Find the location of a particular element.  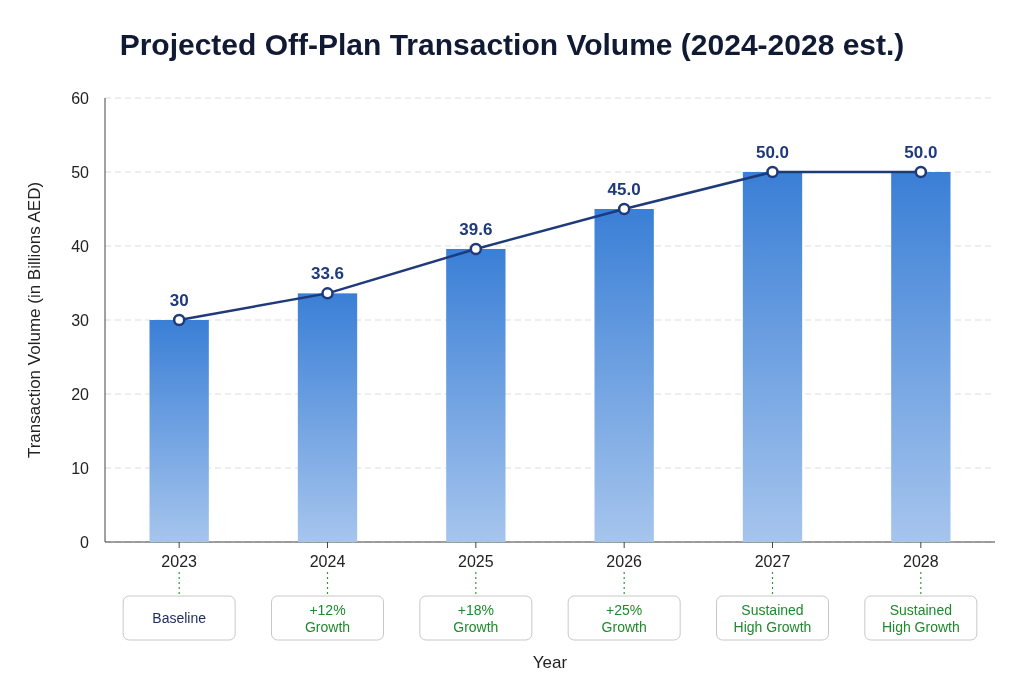

annotation: +12% Growth is located at coordinates (327, 618).